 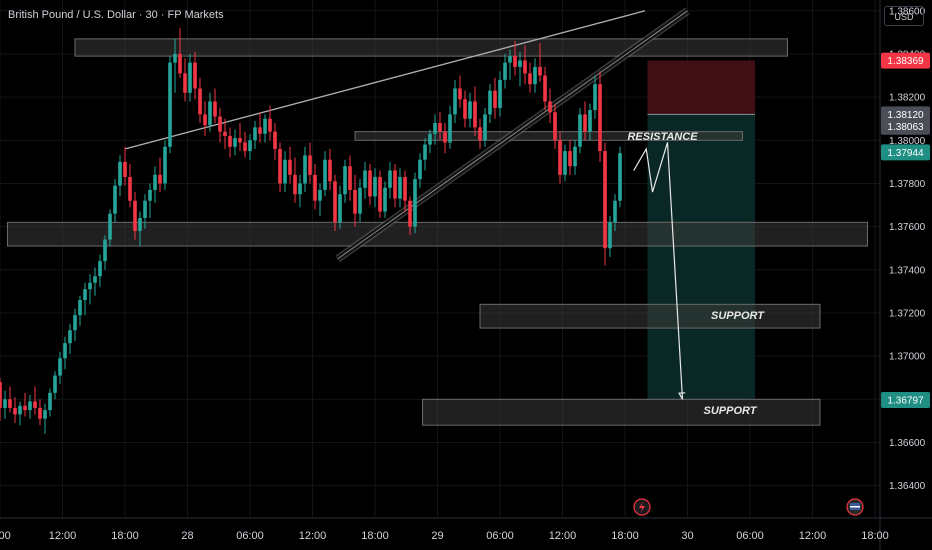 I want to click on take-profit-zone, so click(x=701, y=257).